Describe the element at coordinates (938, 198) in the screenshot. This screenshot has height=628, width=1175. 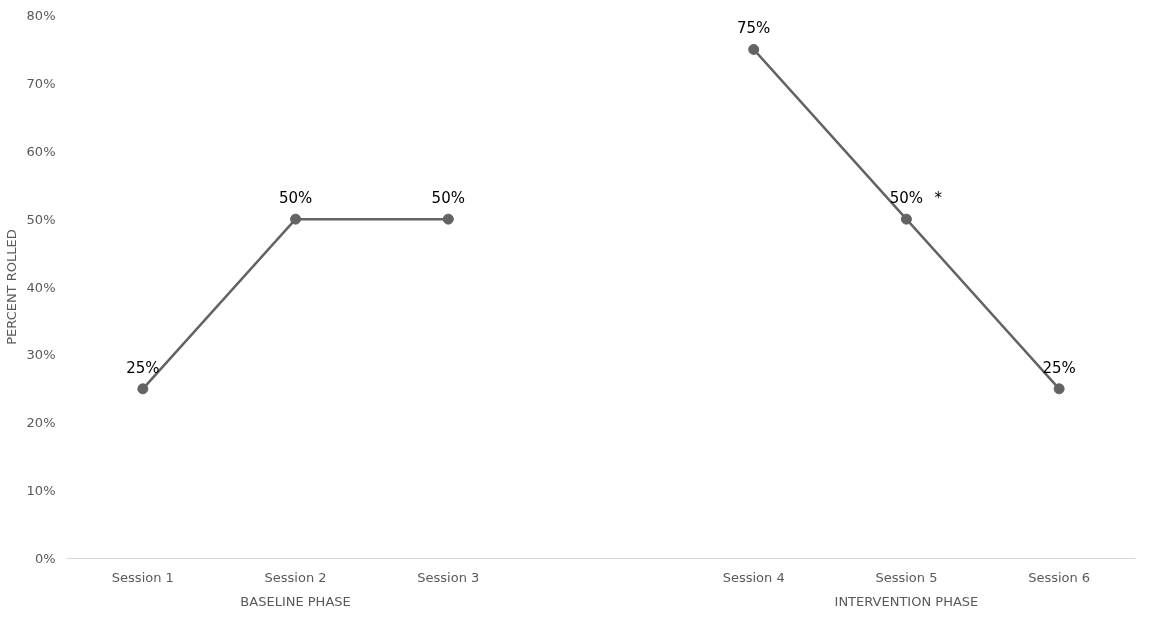
I see `annotation: *` at that location.